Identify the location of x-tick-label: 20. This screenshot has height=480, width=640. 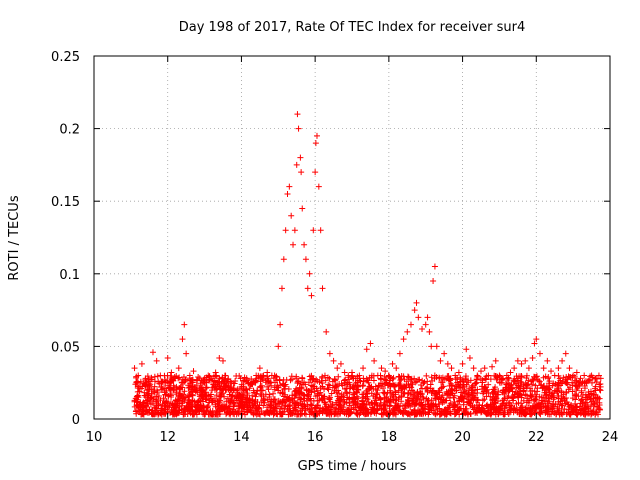
(462, 437).